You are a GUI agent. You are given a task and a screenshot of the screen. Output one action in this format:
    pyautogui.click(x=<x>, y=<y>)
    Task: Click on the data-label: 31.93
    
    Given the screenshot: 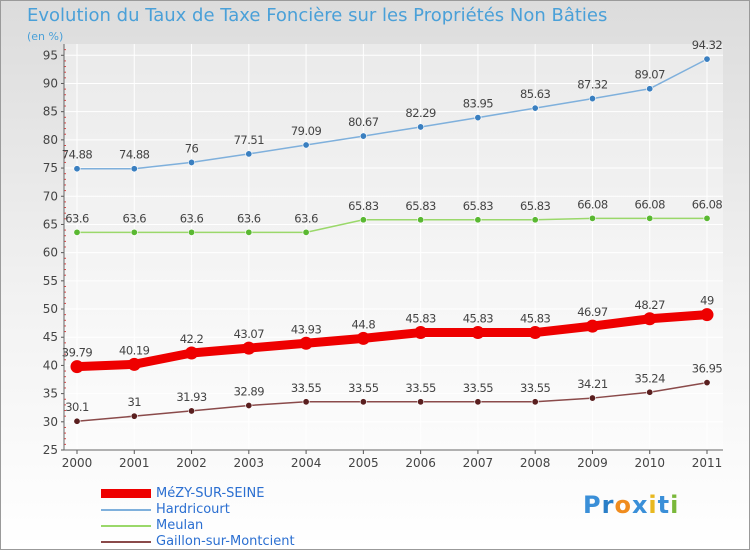 What is the action you would take?
    pyautogui.click(x=191, y=397)
    